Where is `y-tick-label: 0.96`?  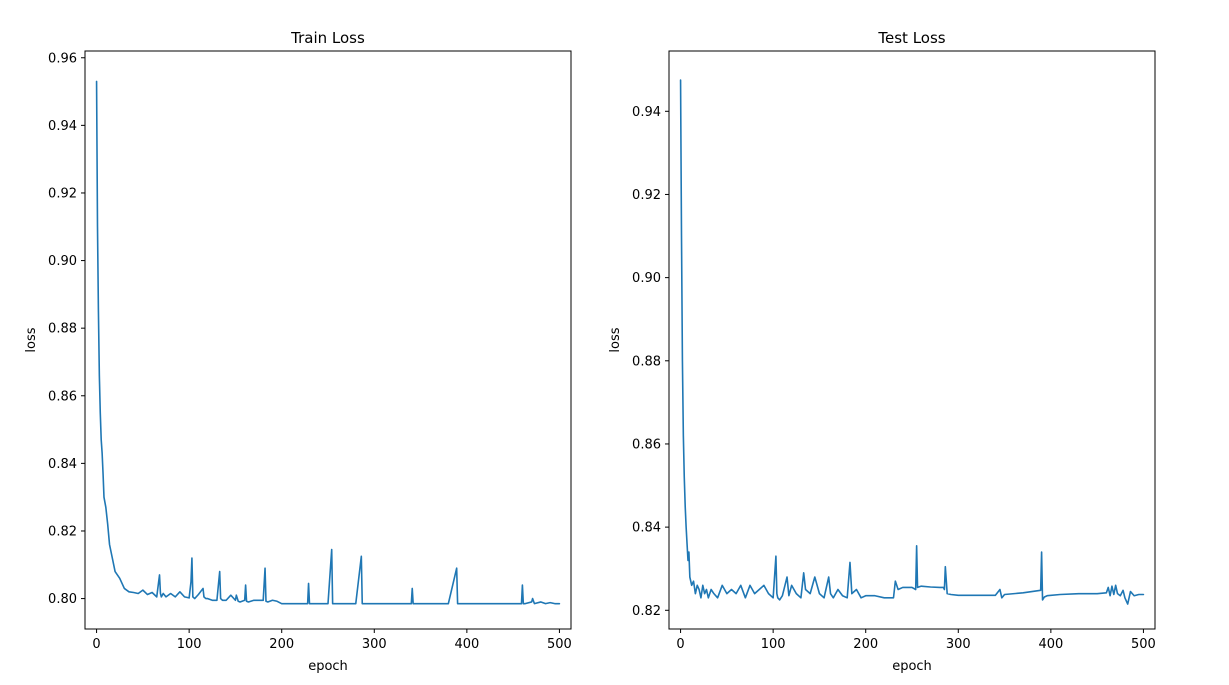 y-tick-label: 0.96 is located at coordinates (62, 58).